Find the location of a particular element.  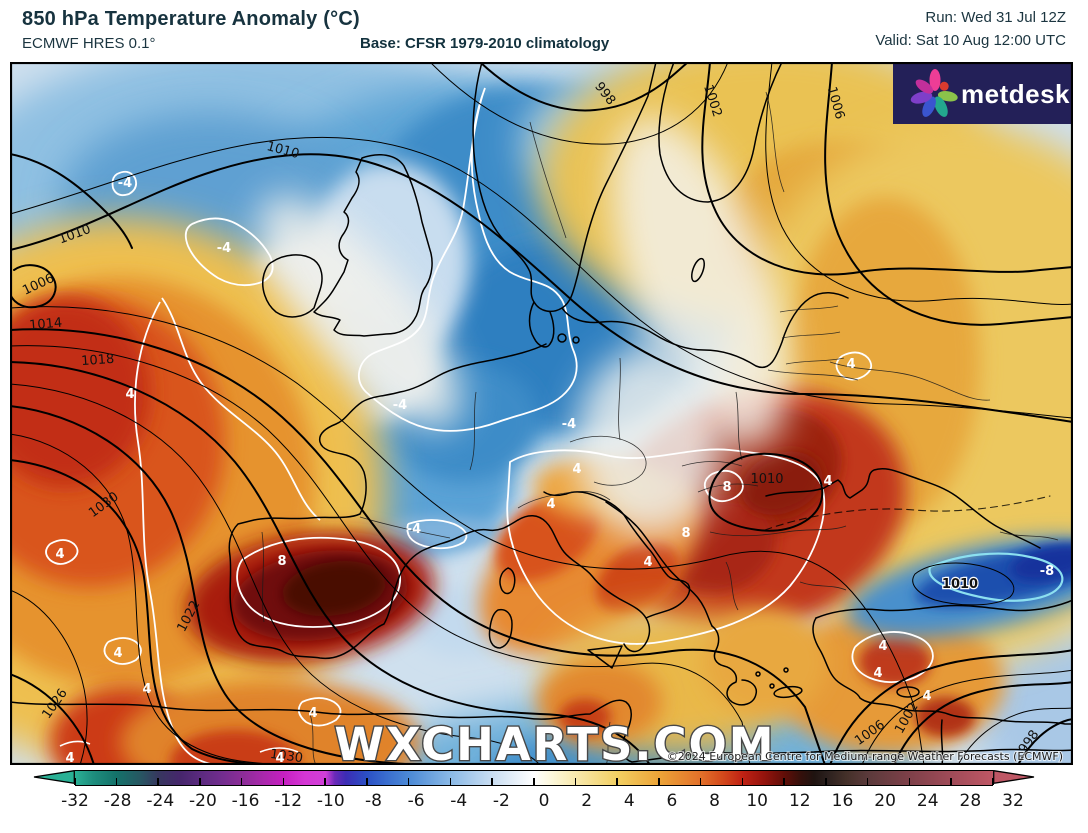

valid-time-label: Valid: Sat 10 Aug 12:00 UTC is located at coordinates (970, 40).